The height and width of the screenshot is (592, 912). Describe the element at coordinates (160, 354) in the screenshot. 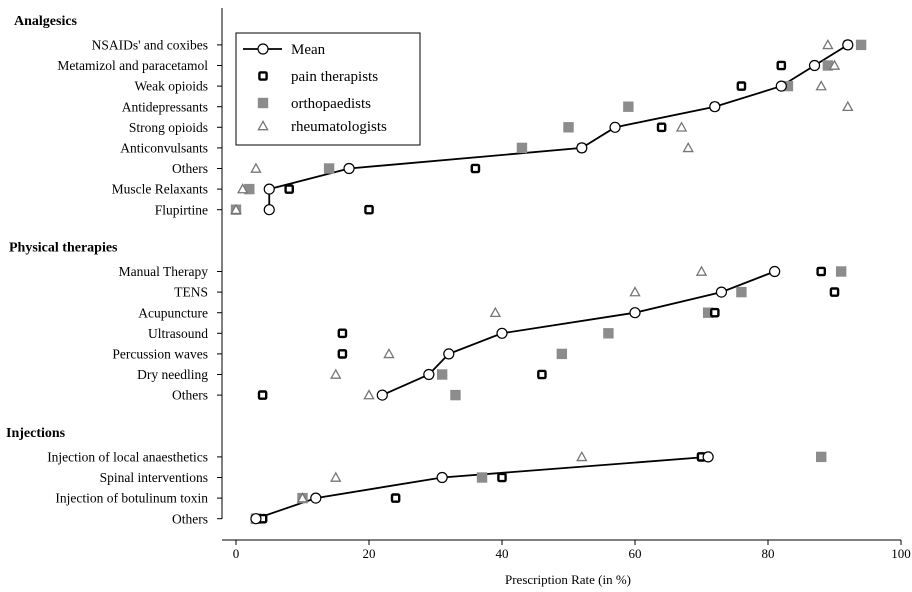

I see `row-label: Percussion waves` at that location.